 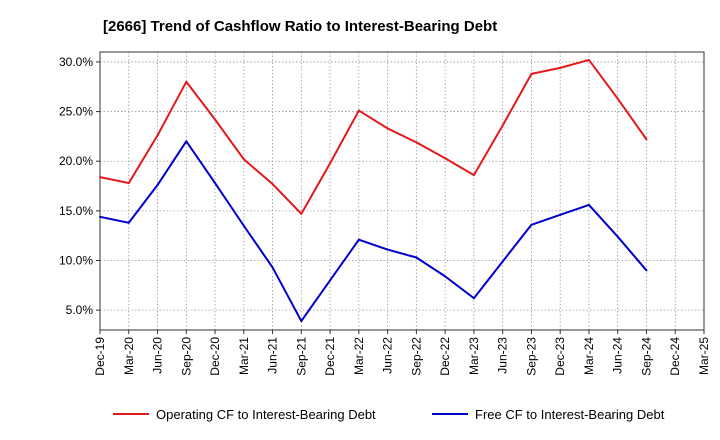 What do you see at coordinates (388, 355) in the screenshot?
I see `x-tick-label: Jun-22` at bounding box center [388, 355].